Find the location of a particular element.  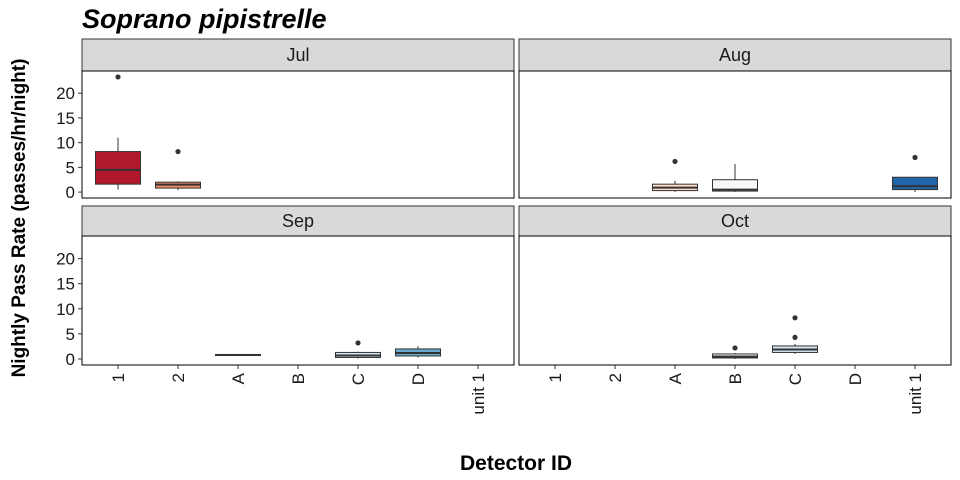

facet-strip-label: Jul is located at coordinates (297, 55).